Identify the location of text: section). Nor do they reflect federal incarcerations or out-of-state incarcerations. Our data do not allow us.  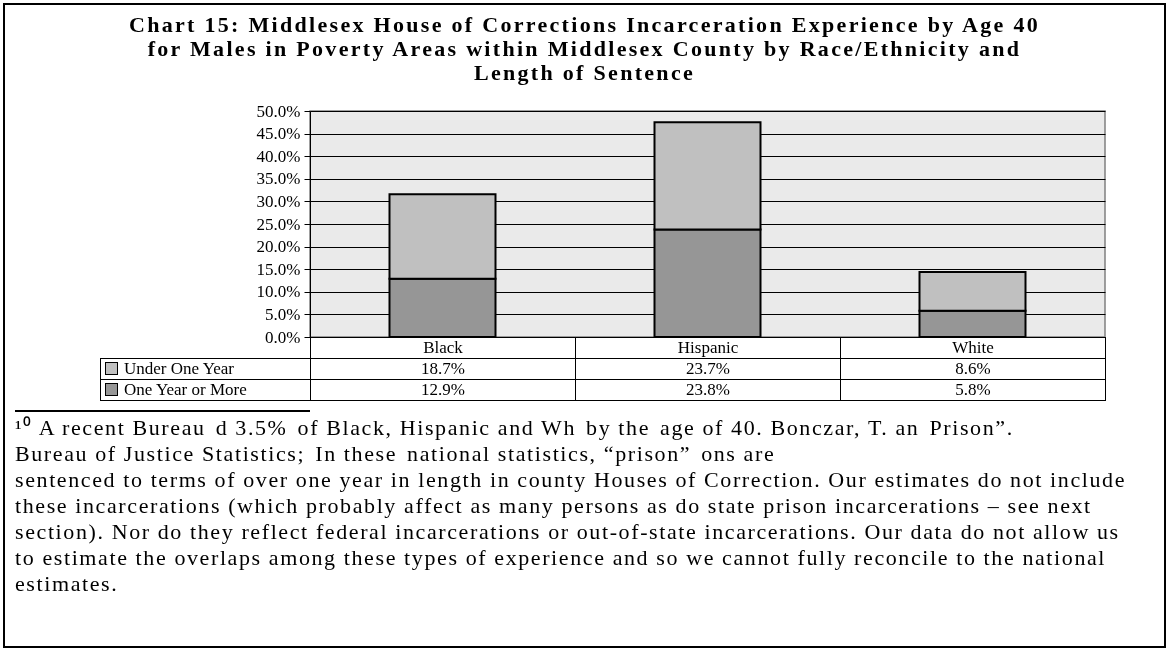
(567, 532).